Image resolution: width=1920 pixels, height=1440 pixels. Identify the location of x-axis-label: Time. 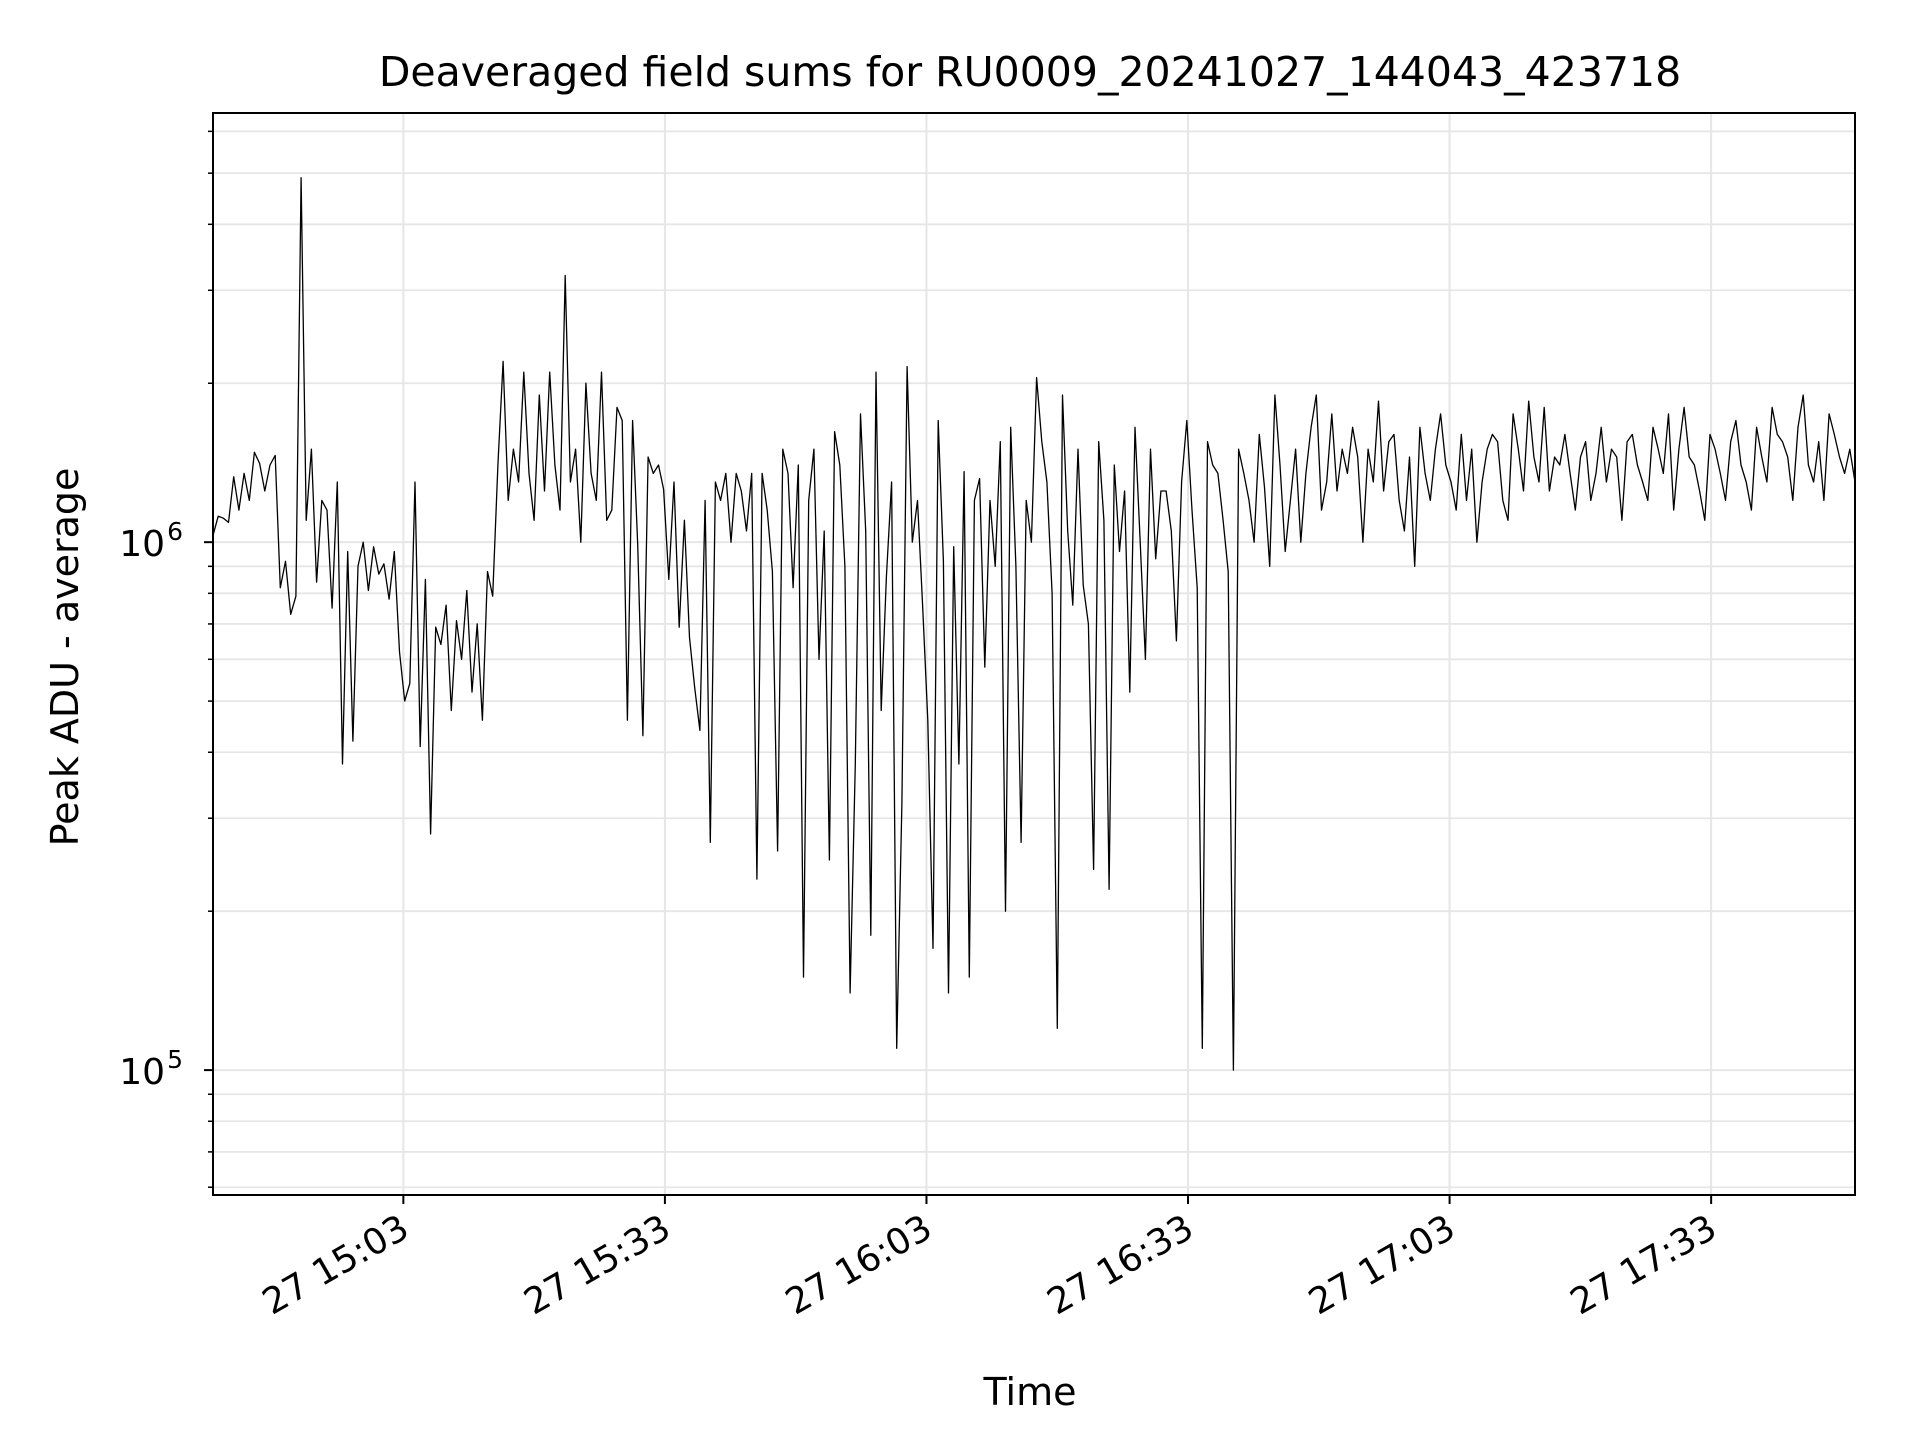
(1030, 1392).